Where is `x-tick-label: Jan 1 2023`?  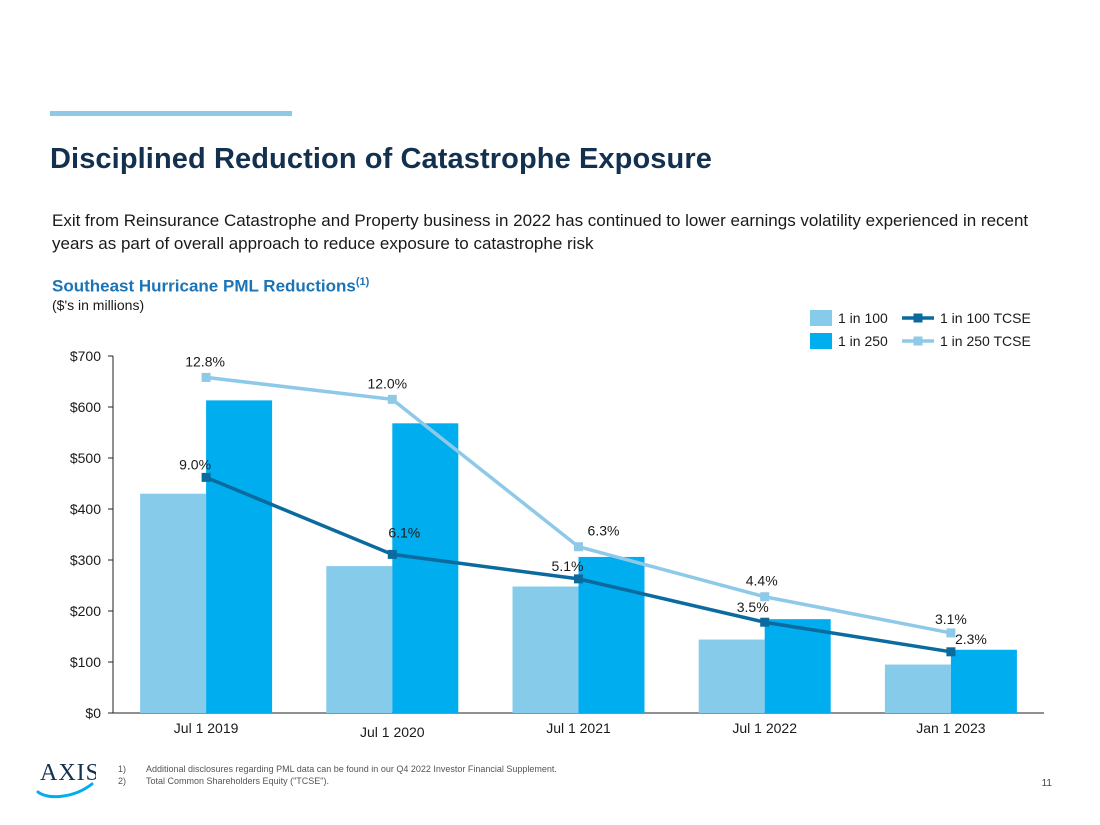
x-tick-label: Jan 1 2023 is located at coordinates (950, 728).